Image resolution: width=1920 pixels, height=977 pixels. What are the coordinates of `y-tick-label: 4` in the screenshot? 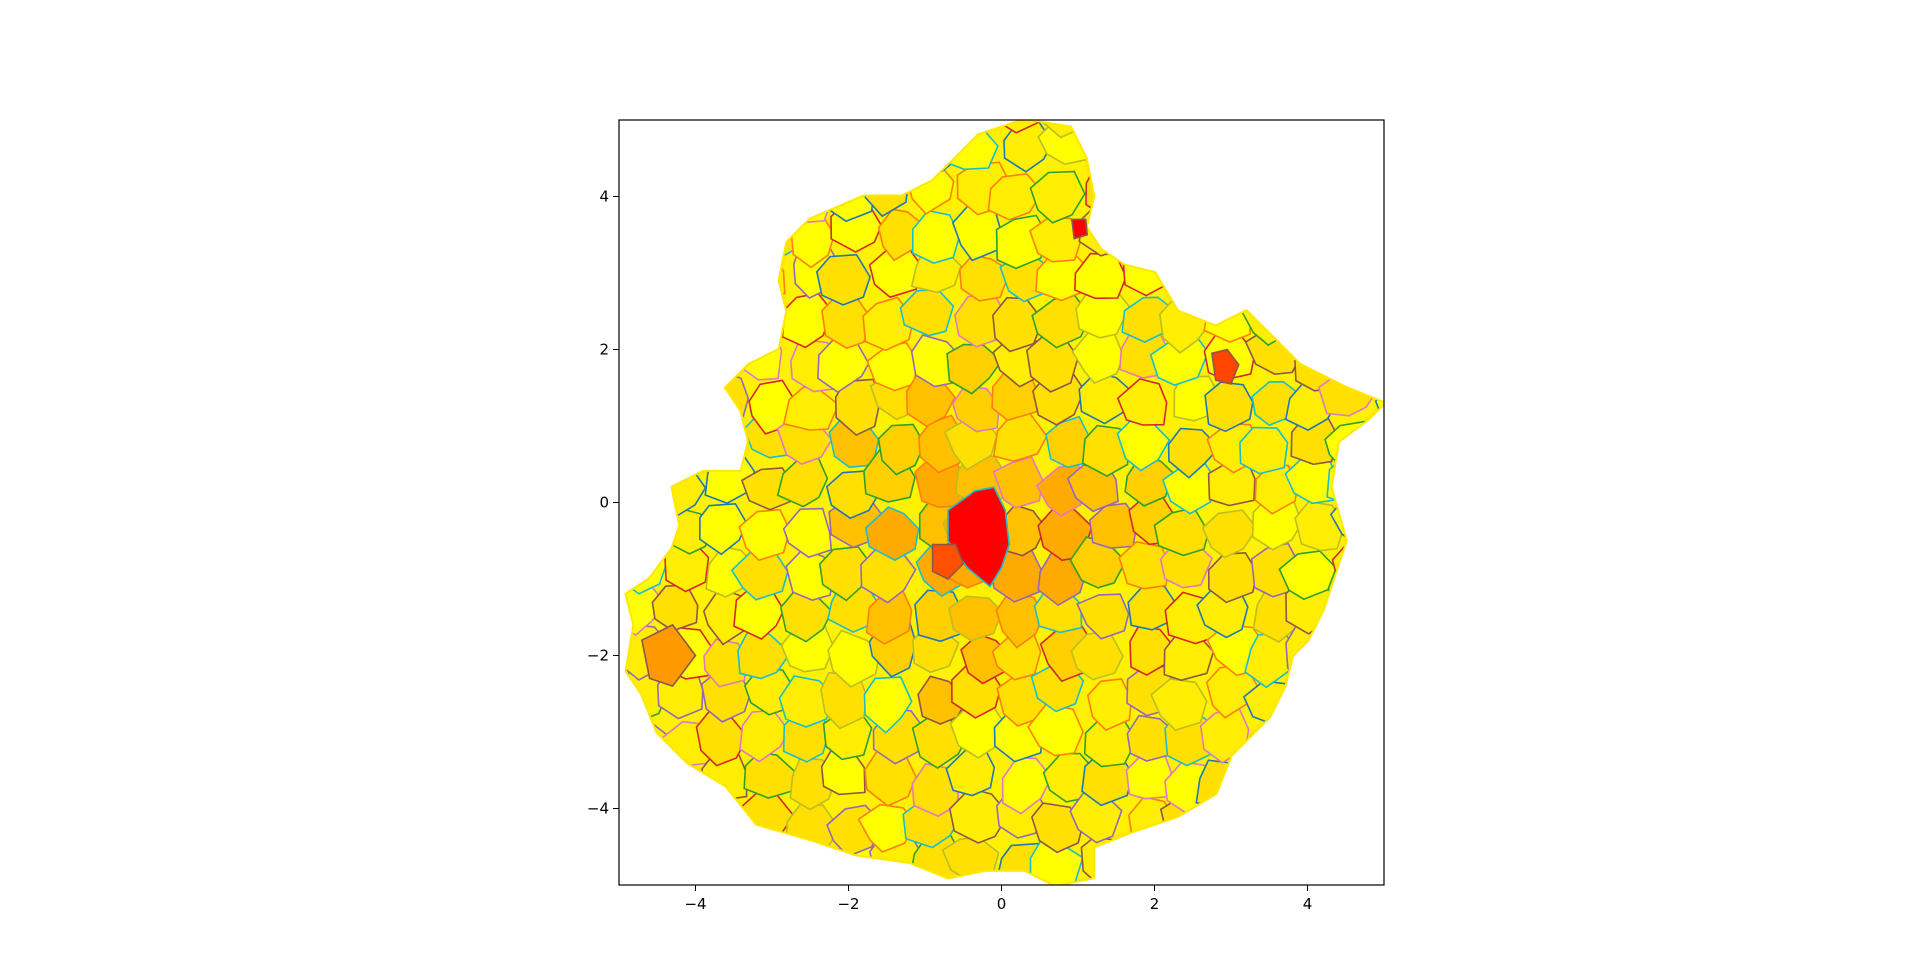 It's located at (604, 197).